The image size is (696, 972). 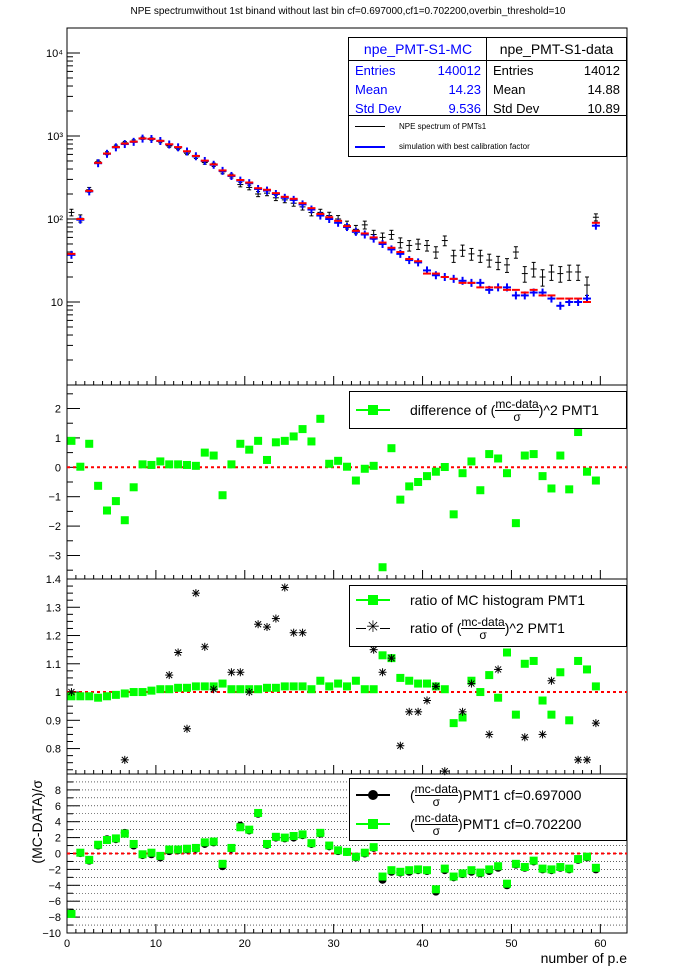 What do you see at coordinates (517, 403) in the screenshot?
I see `fraction-numerator: mc-data` at bounding box center [517, 403].